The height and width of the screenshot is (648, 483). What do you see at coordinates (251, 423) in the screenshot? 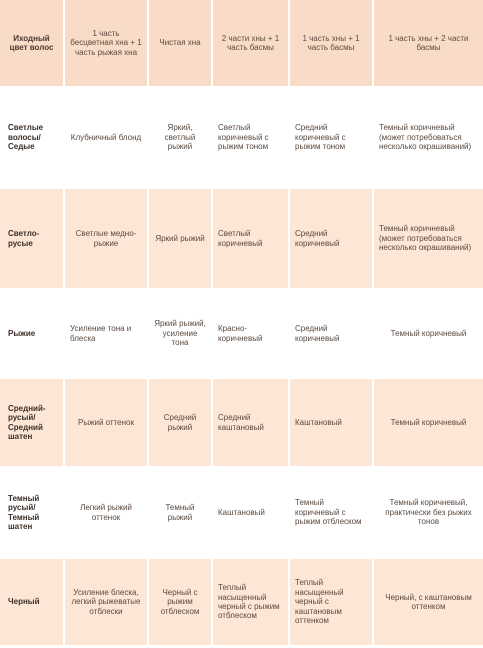
I see `table-cell: Средний каштановый` at bounding box center [251, 423].